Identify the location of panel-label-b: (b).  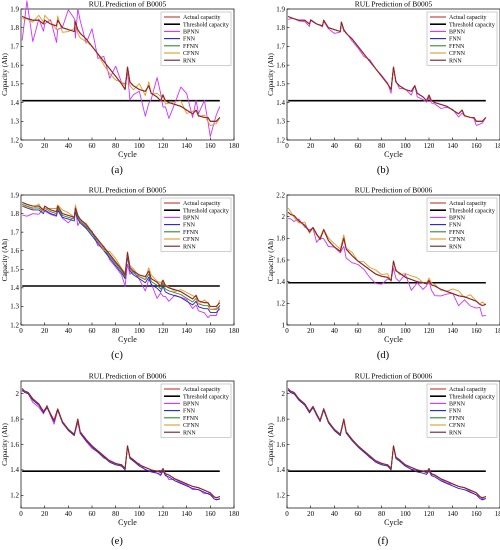
(383, 170).